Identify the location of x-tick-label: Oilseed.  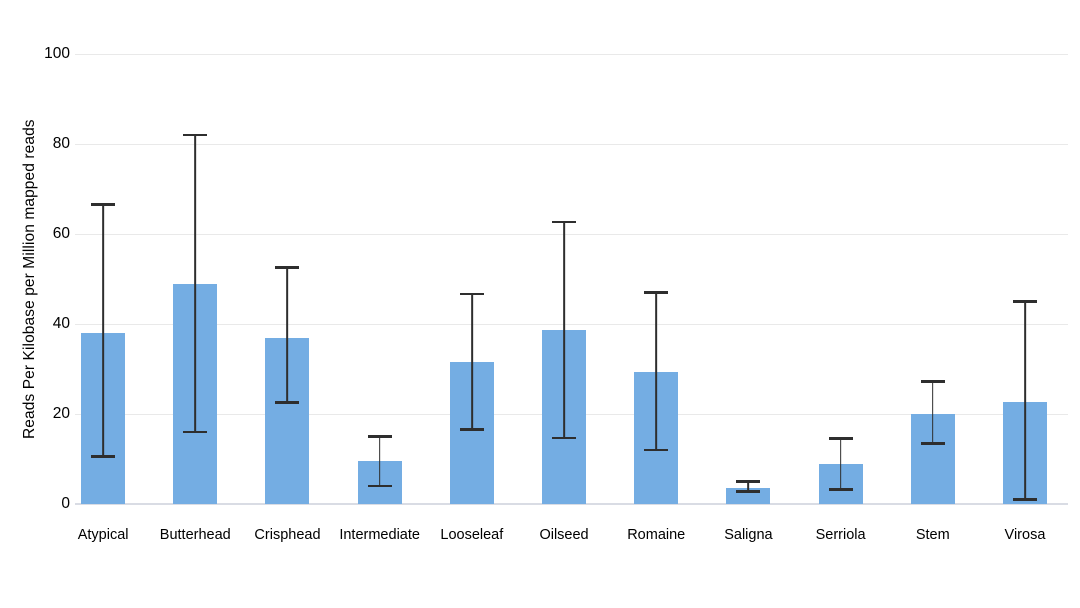
(564, 535).